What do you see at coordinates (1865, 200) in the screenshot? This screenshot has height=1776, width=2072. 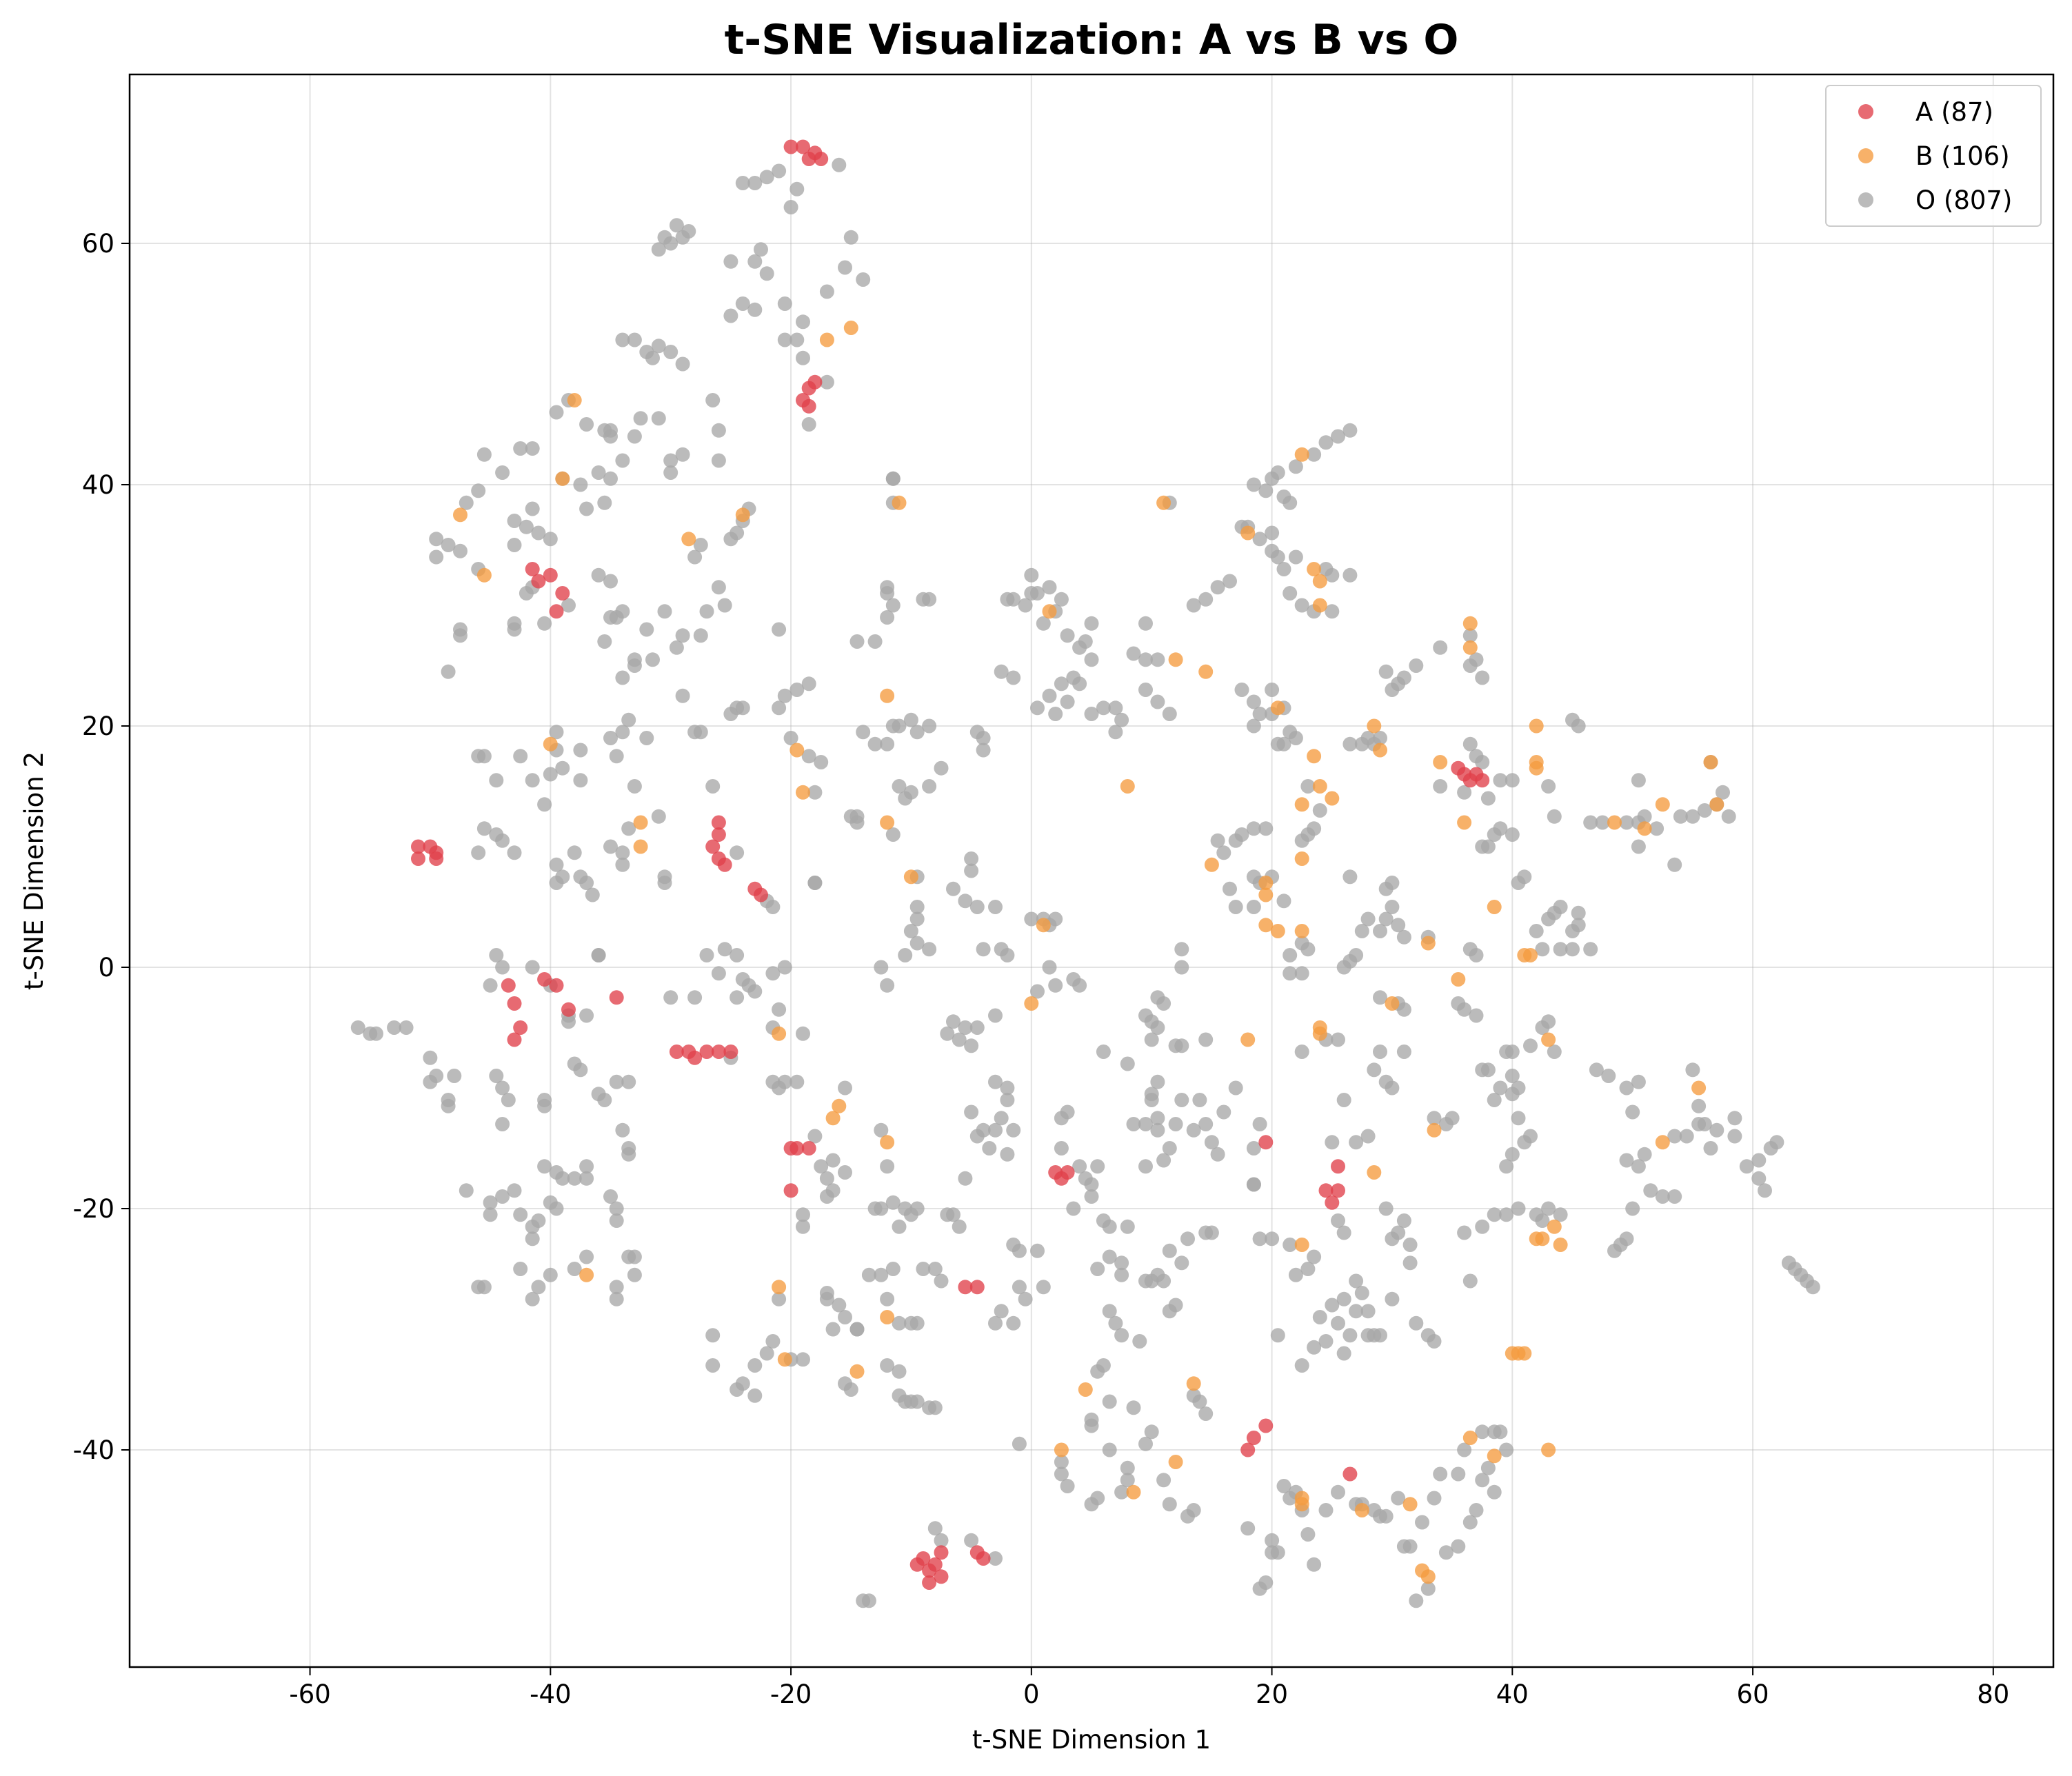 I see `legend-marker` at bounding box center [1865, 200].